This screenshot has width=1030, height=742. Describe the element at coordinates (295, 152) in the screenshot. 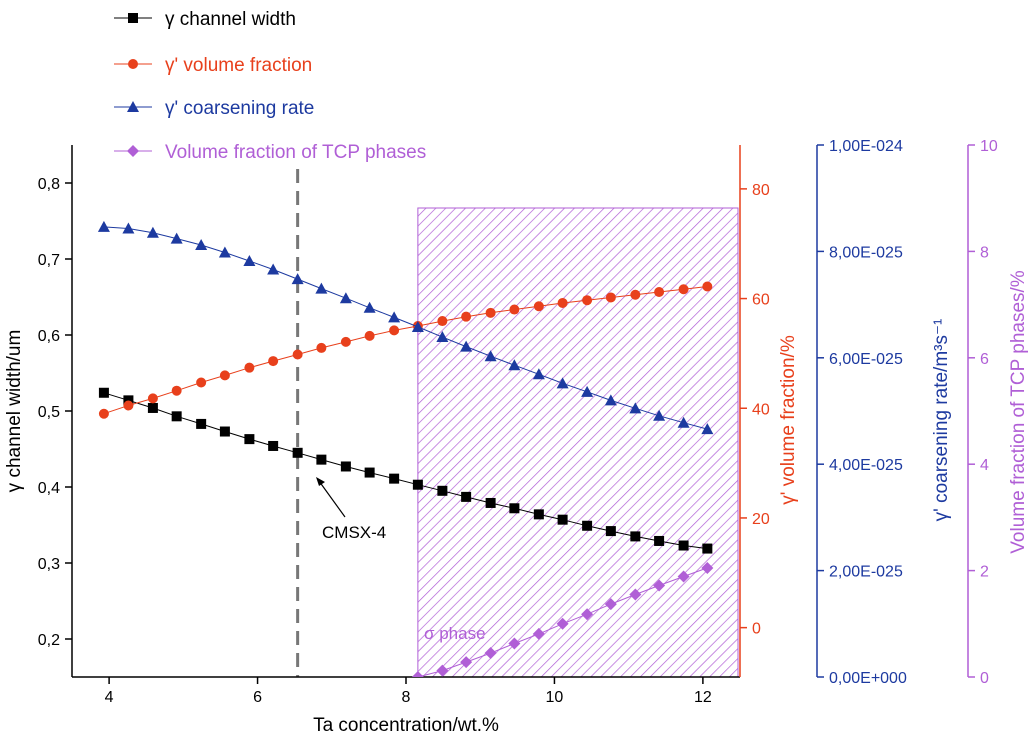

I see `legend-label-tcp-fraction: Volume fraction of TCP phases` at that location.